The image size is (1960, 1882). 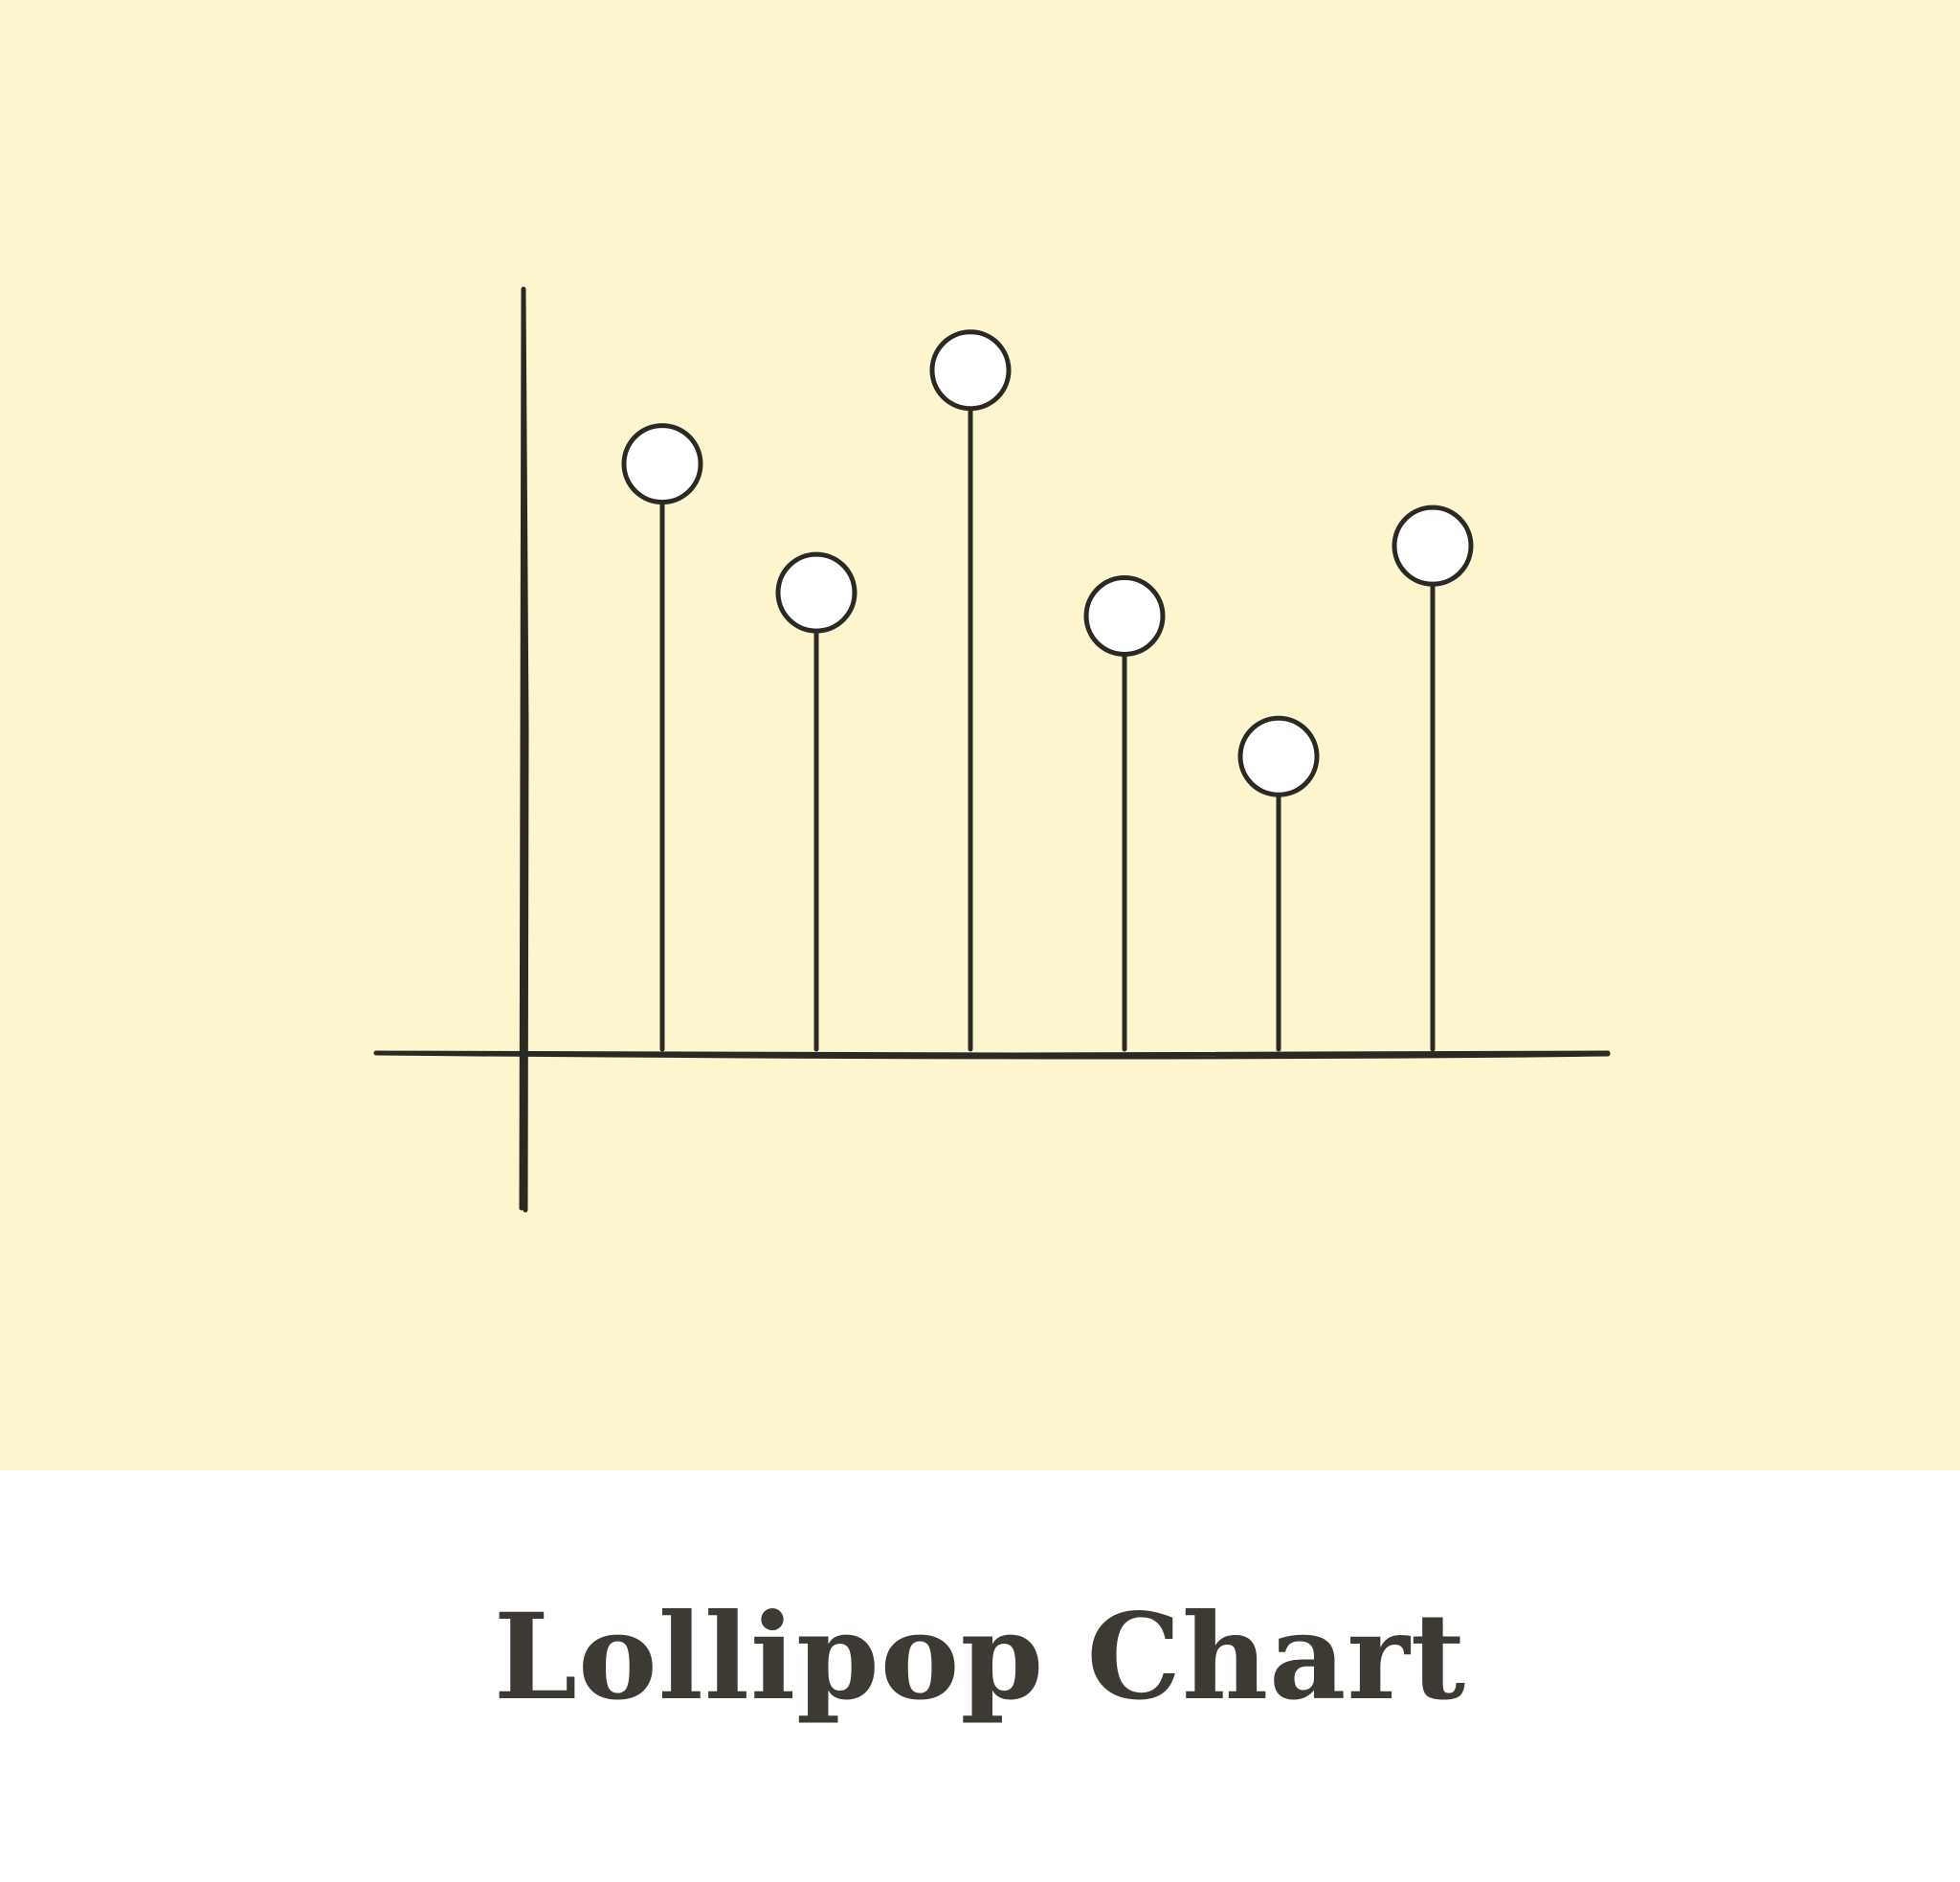 I want to click on y-axis-line, so click(x=523, y=749).